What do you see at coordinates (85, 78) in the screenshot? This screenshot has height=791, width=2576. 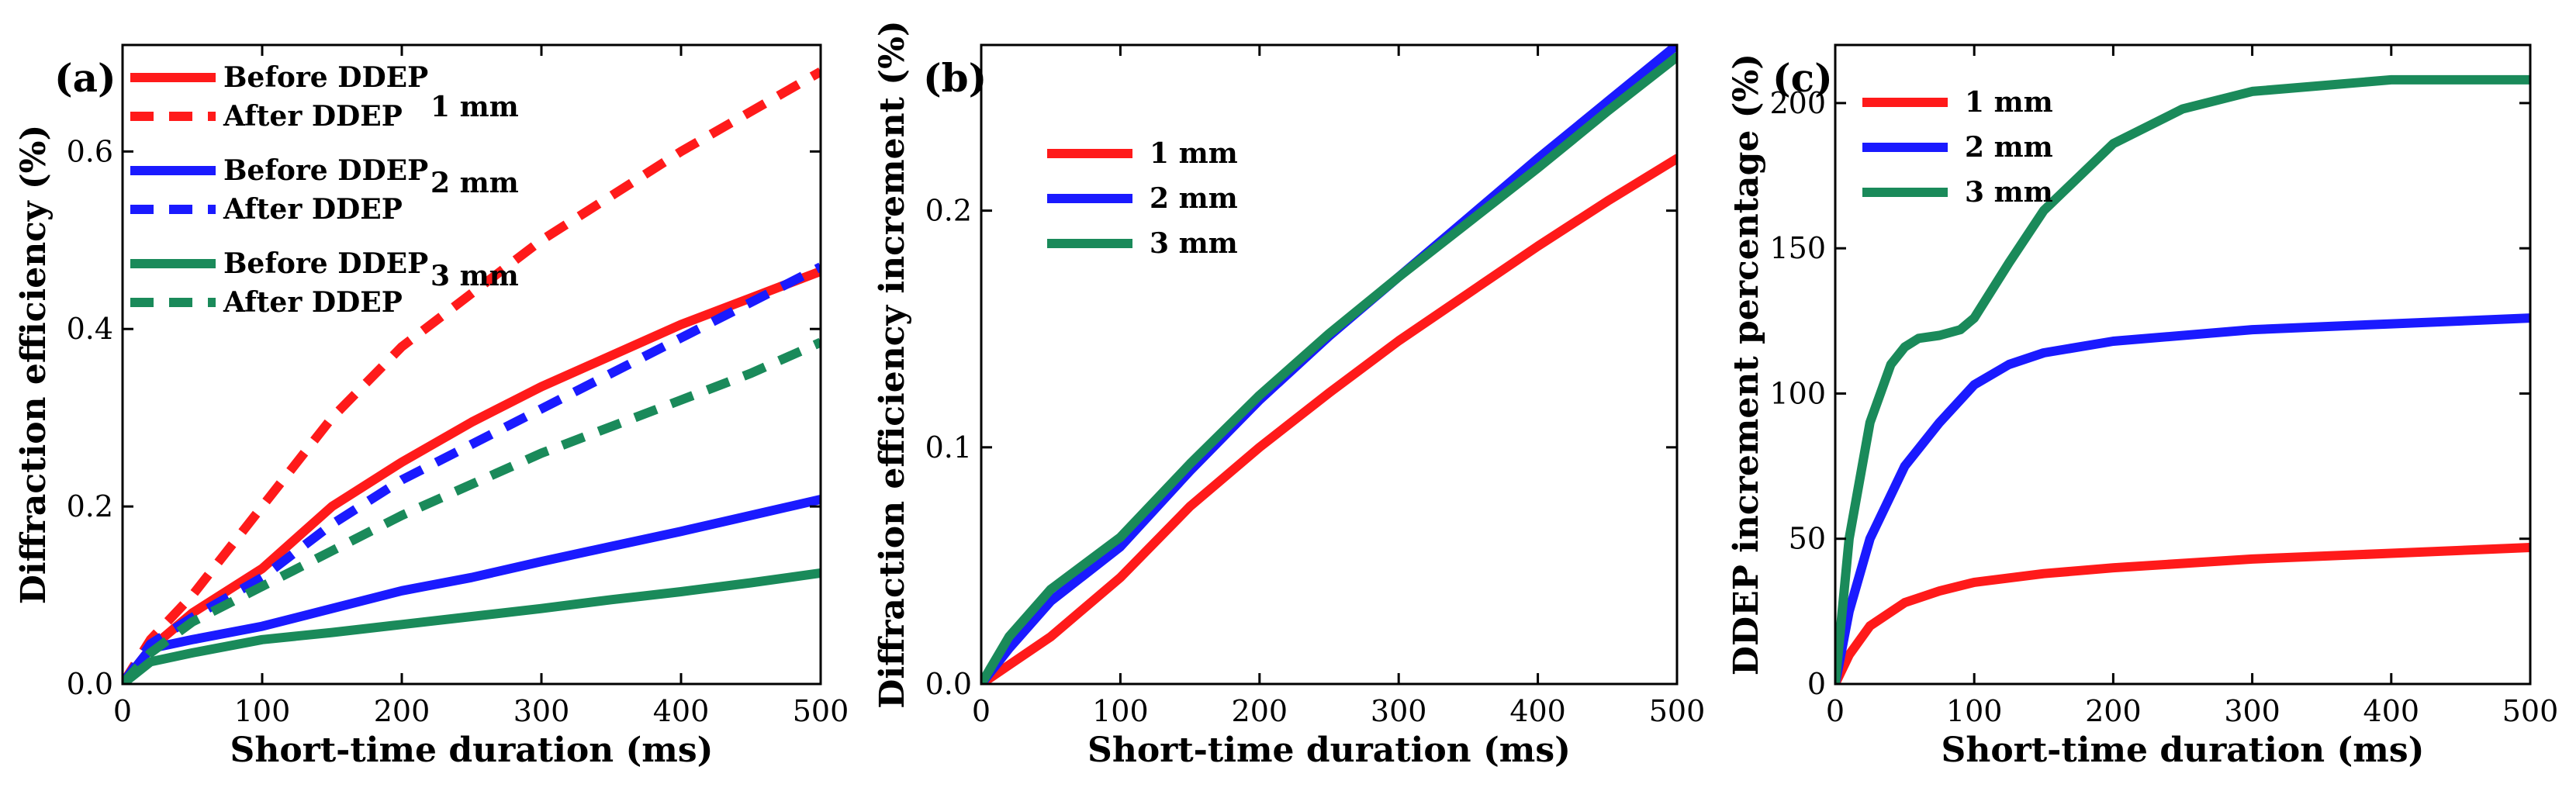 I see `panel-label: (a)` at bounding box center [85, 78].